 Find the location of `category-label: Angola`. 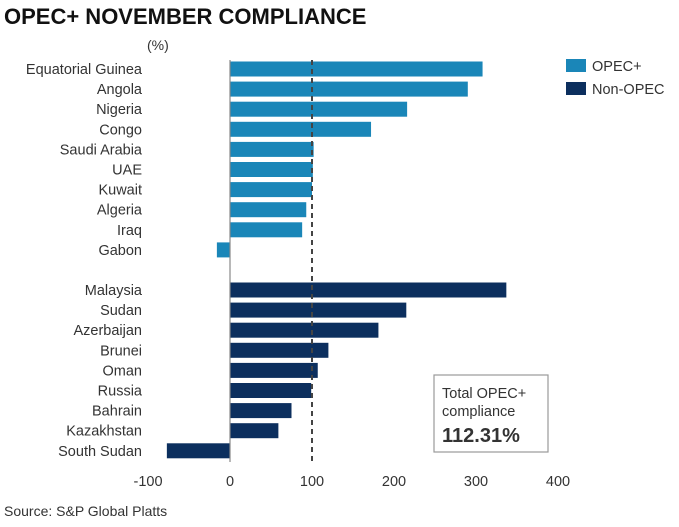

category-label: Angola is located at coordinates (120, 90).